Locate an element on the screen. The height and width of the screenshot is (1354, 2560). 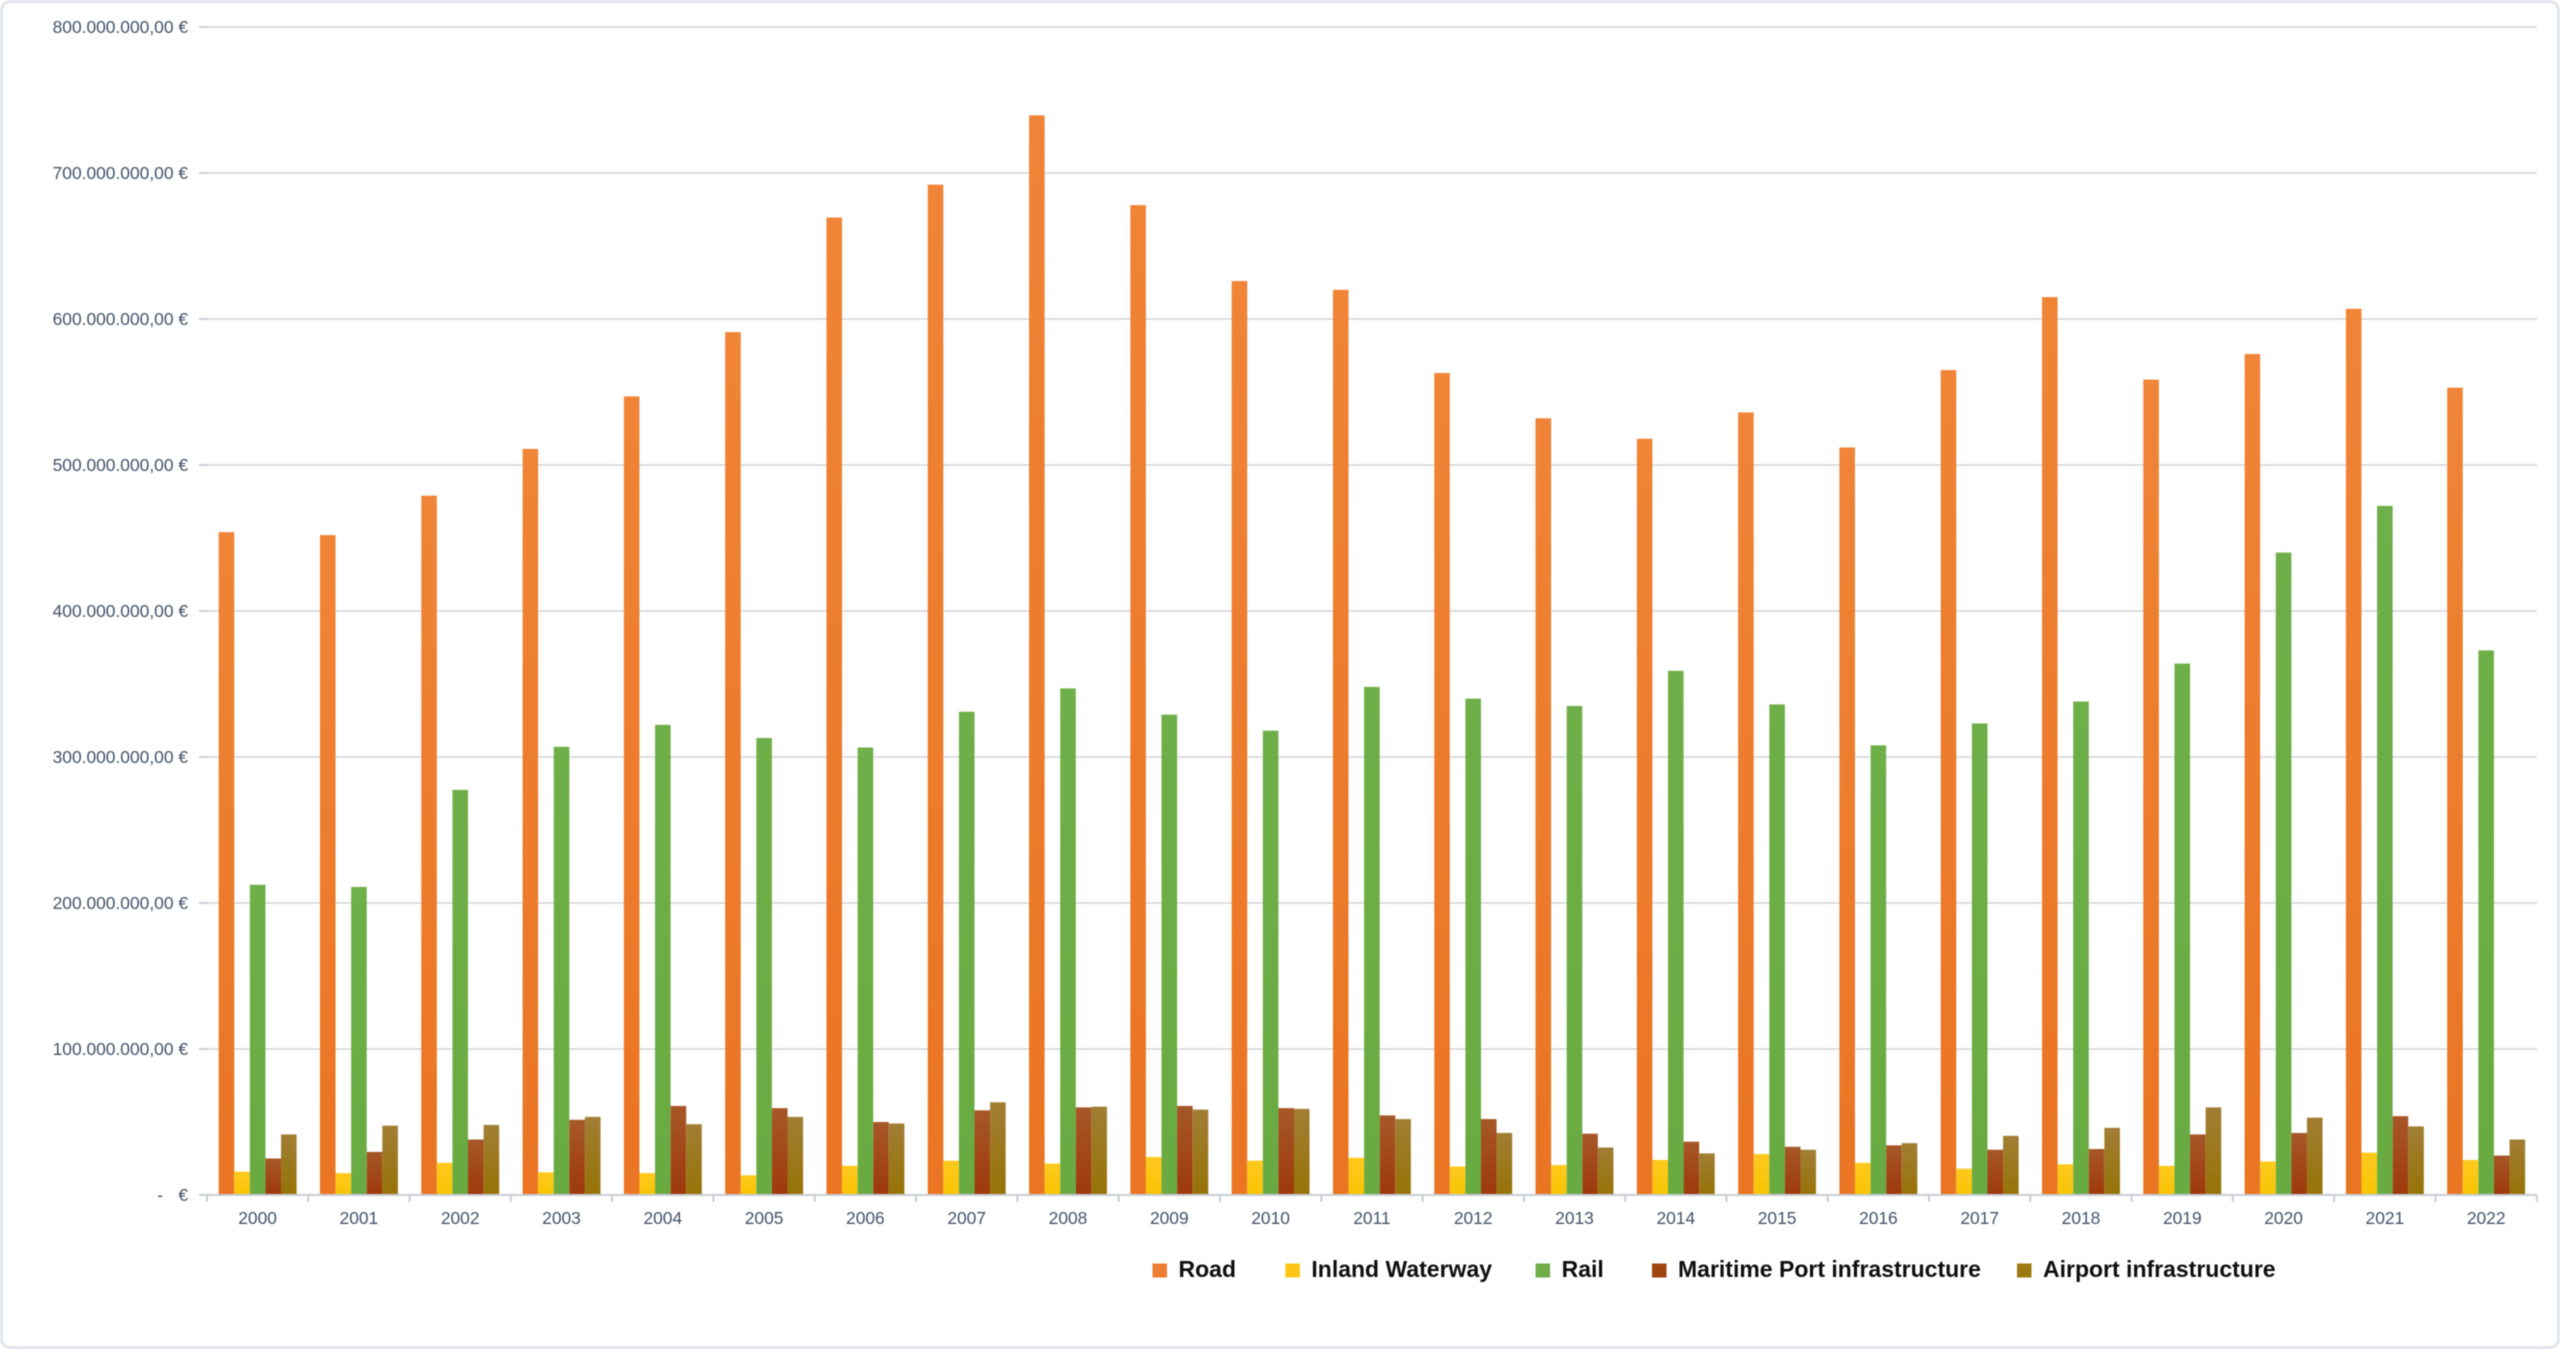
svg-text: Road is located at coordinates (1208, 1269).